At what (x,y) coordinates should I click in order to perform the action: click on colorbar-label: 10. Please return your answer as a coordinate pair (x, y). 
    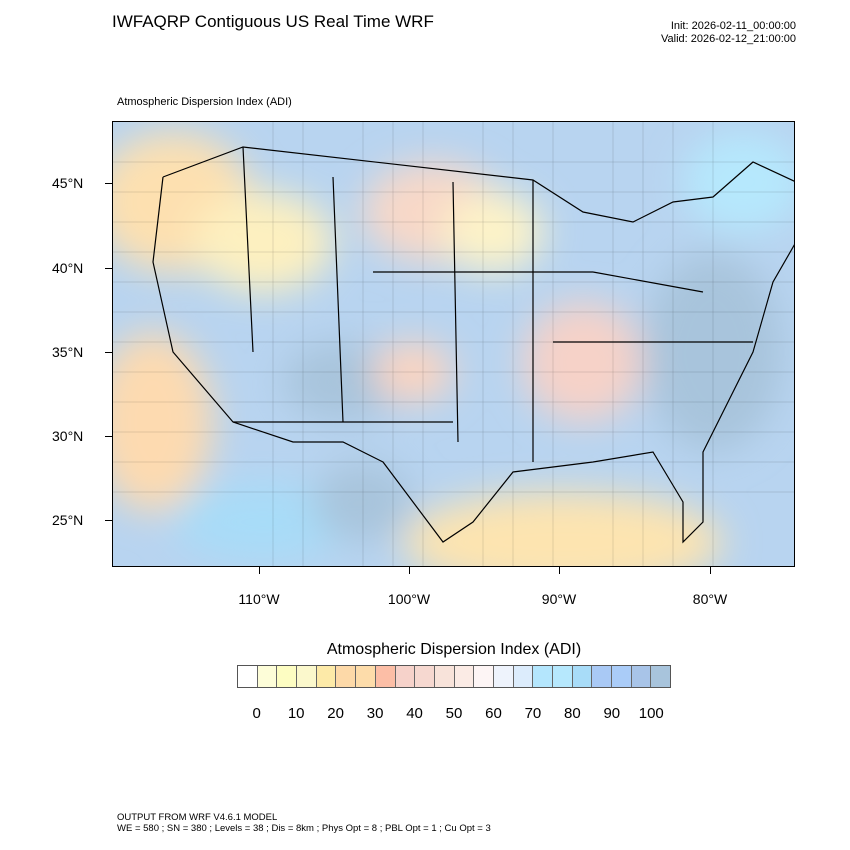
    Looking at the image, I should click on (296, 713).